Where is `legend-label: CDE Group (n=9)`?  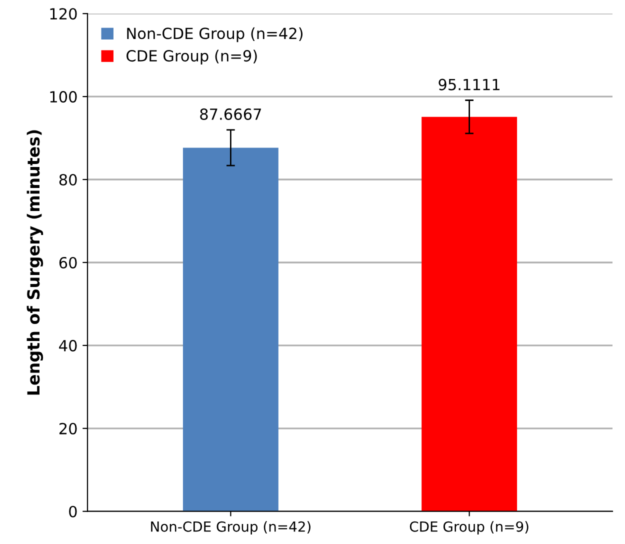
legend-label: CDE Group (n=9) is located at coordinates (191, 57).